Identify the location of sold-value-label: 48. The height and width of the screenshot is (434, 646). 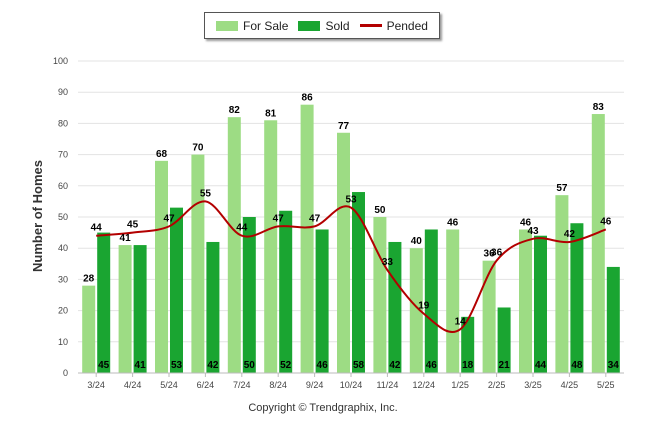
(577, 365).